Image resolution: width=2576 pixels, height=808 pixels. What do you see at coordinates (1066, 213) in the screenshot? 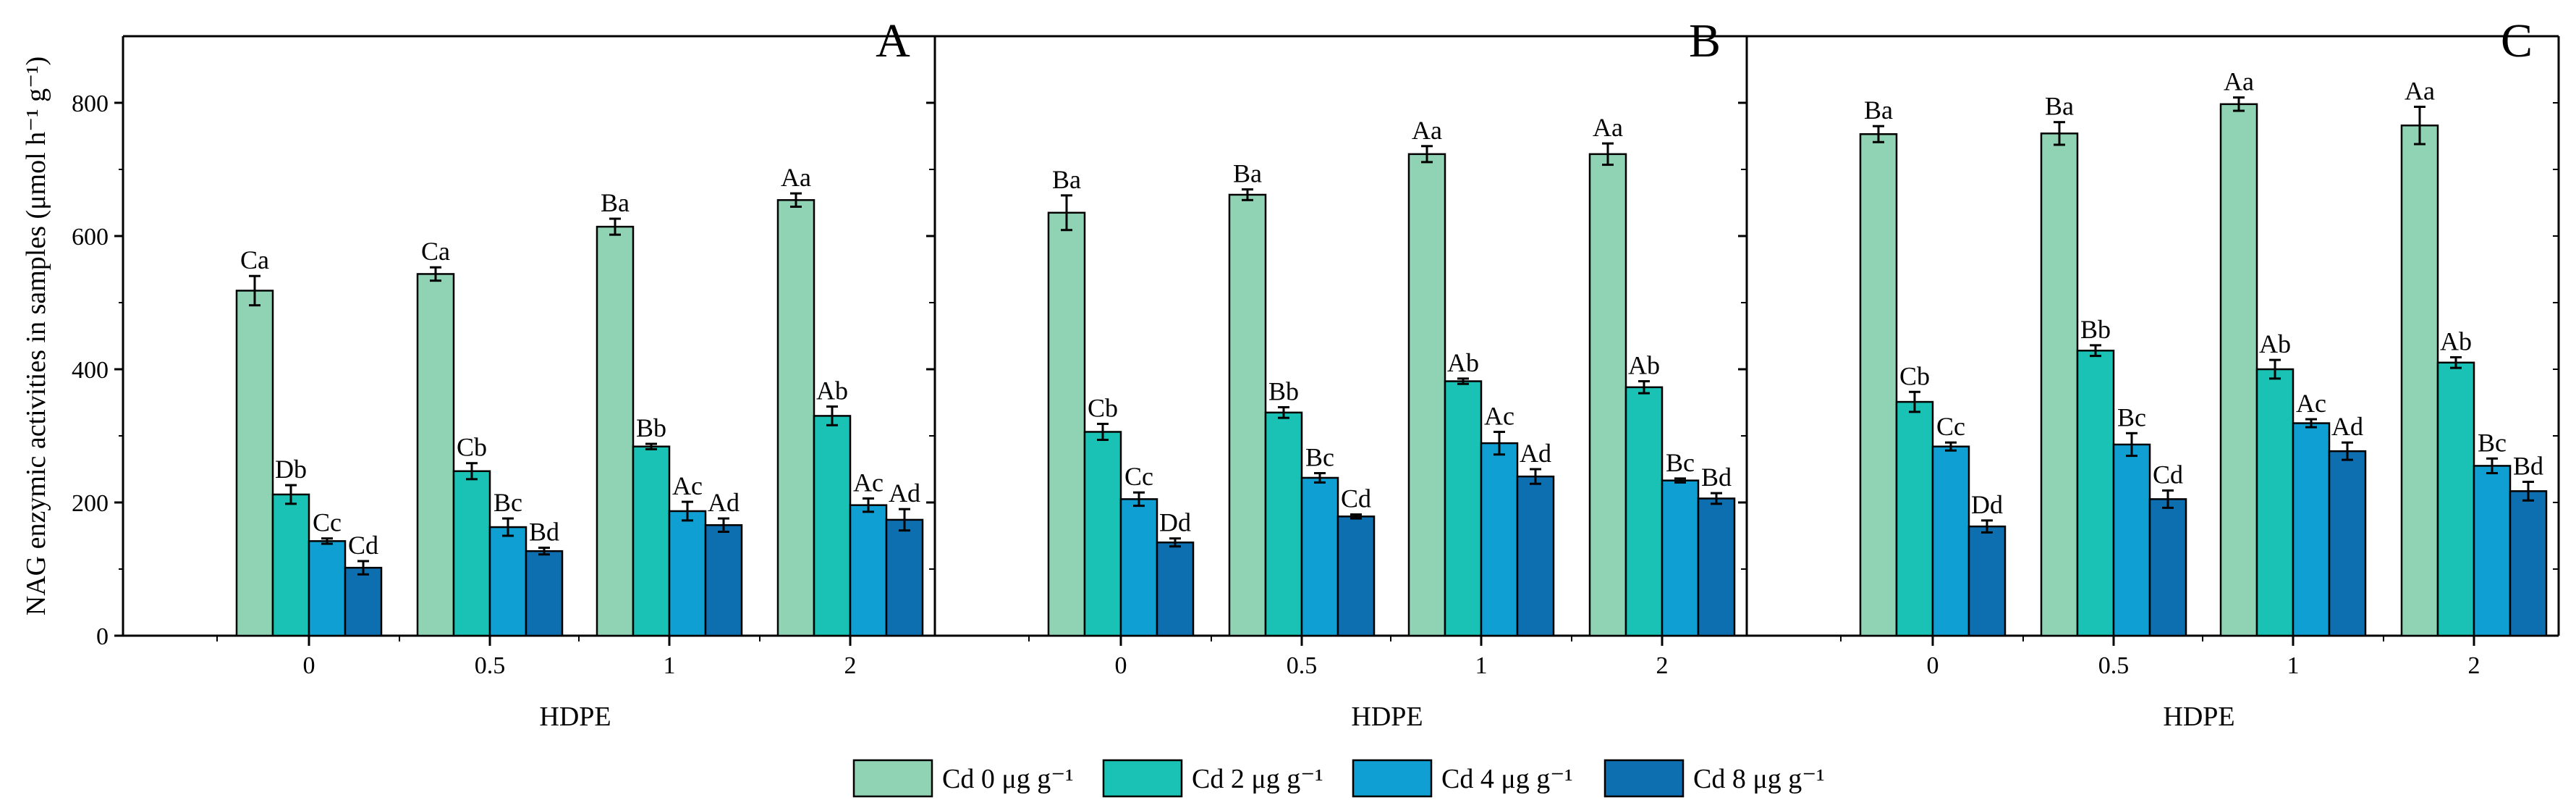
I see `panel-b-errorbar-g0-s0` at bounding box center [1066, 213].